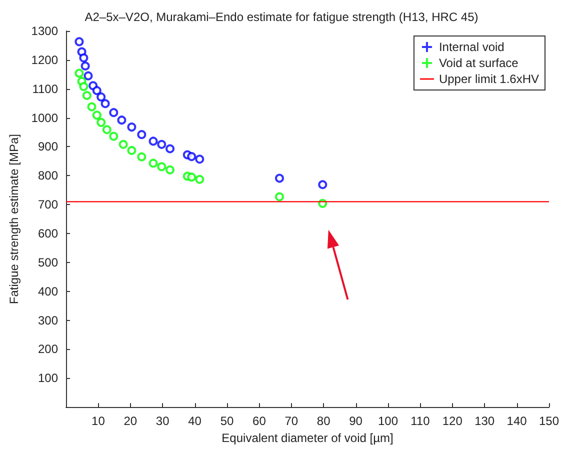 The width and height of the screenshot is (563, 449). I want to click on y-tick-label: 700, so click(48, 205).